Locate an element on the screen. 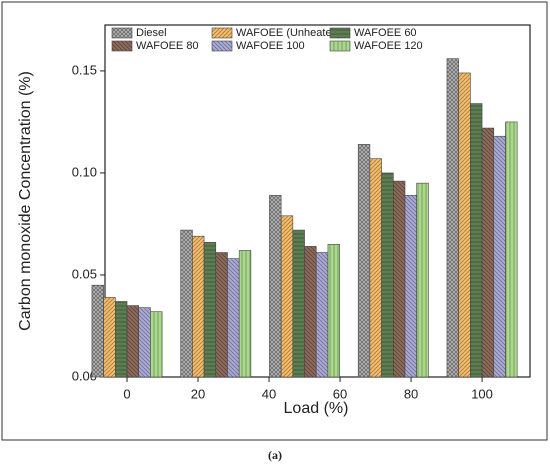 The image size is (550, 468). x-tick-label: 60 is located at coordinates (340, 393).